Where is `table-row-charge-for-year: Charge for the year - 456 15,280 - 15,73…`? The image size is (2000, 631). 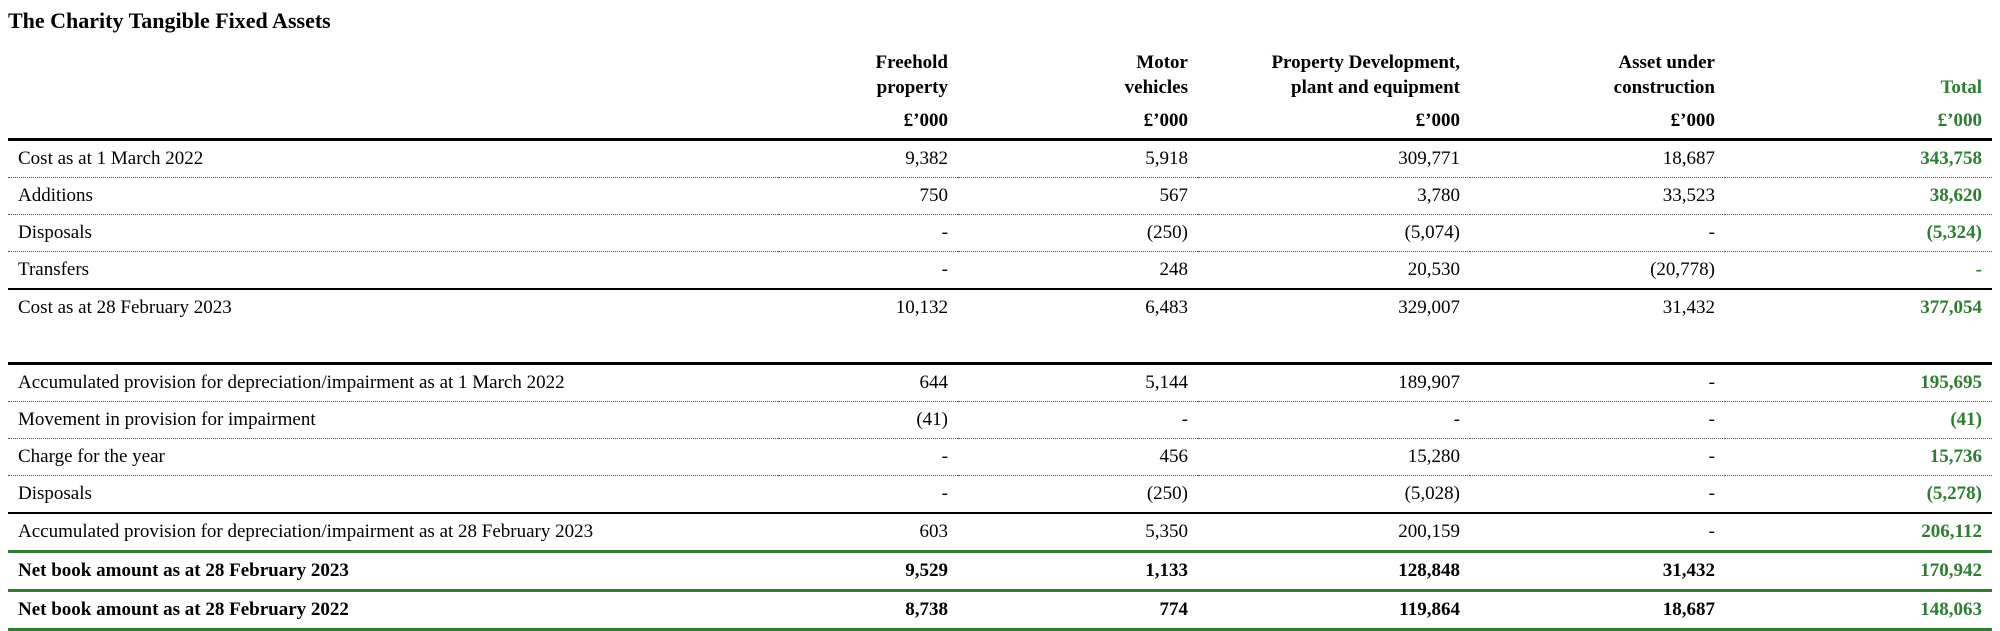
table-row-charge-for-year: Charge for the year - 456 15,280 - 15,73… is located at coordinates (1000, 457).